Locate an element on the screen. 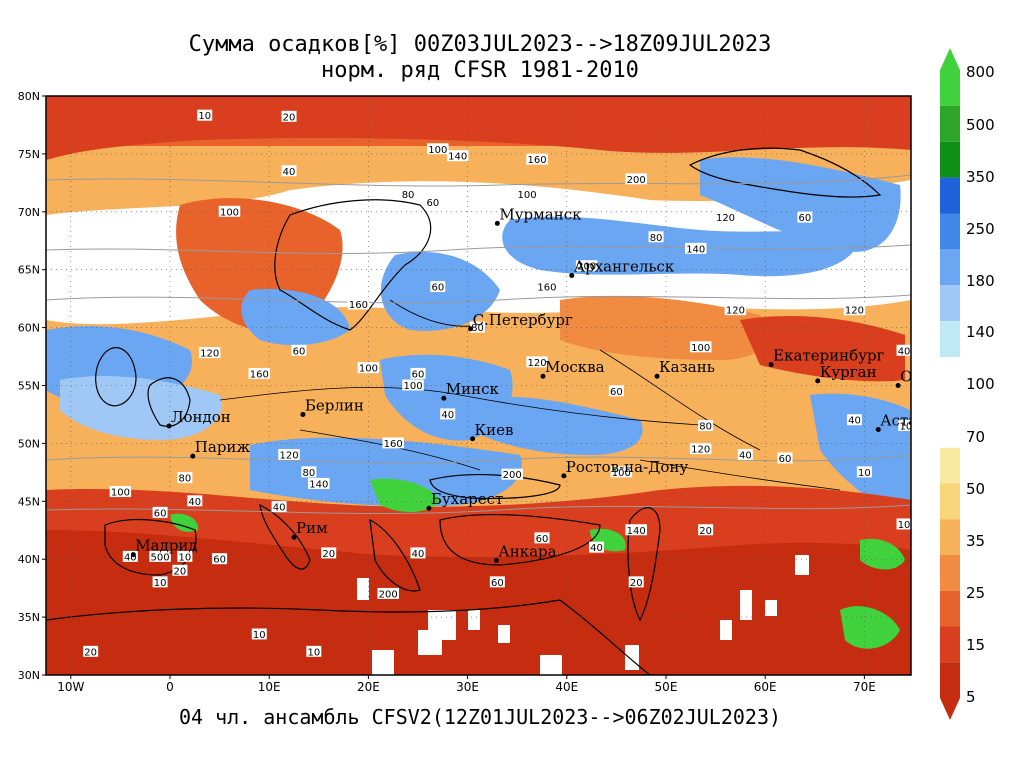 The height and width of the screenshot is (768, 1024). contour-label: 500 is located at coordinates (160, 557).